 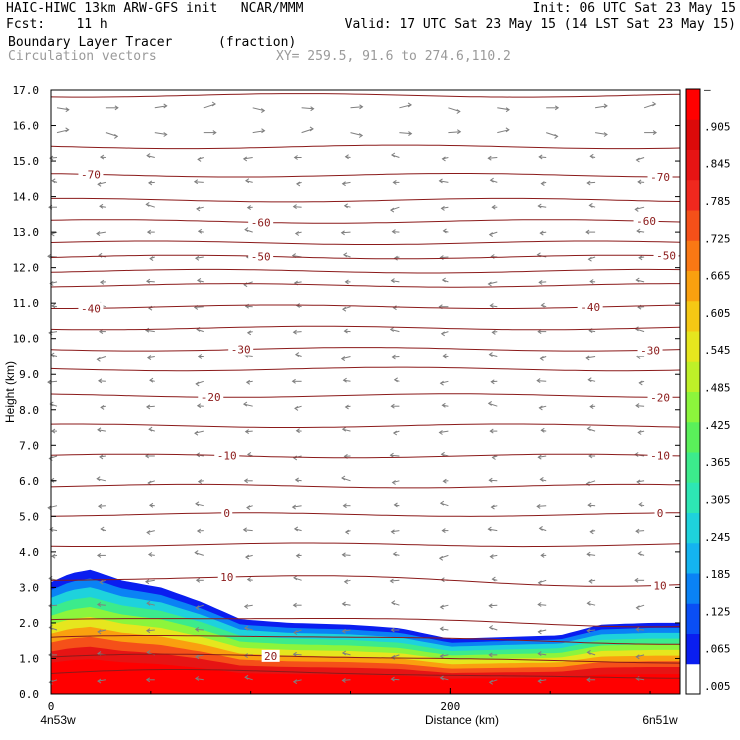 I want to click on contour-label: -30, so click(x=241, y=350).